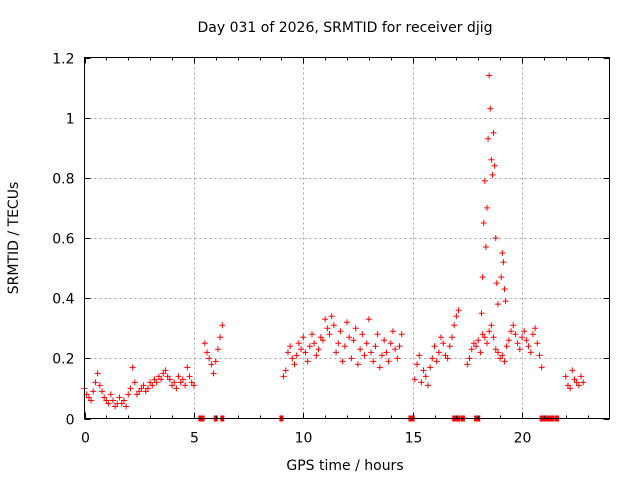  I want to click on x-tick-label: 10, so click(304, 439).